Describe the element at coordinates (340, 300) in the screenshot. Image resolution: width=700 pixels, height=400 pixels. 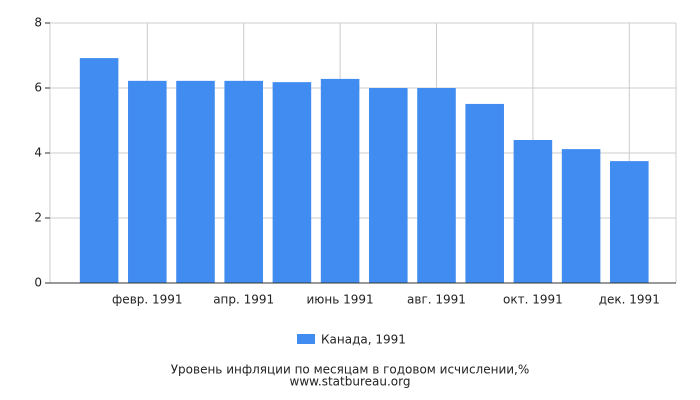
I see `x-tick-label: июнь 1991` at that location.